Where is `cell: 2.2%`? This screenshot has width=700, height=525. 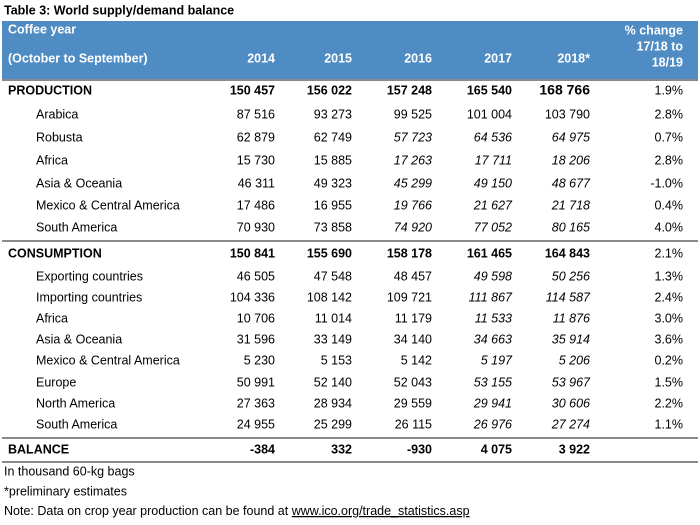
cell: 2.2% is located at coordinates (669, 403).